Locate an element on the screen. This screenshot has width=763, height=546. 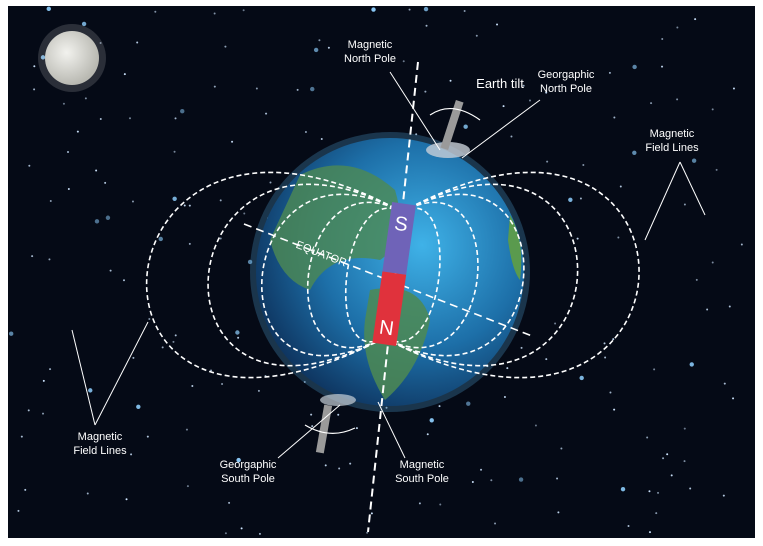
tilt-rod is located at coordinates (452, 125).